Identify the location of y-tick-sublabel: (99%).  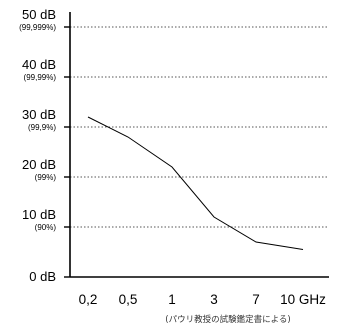
(46, 177).